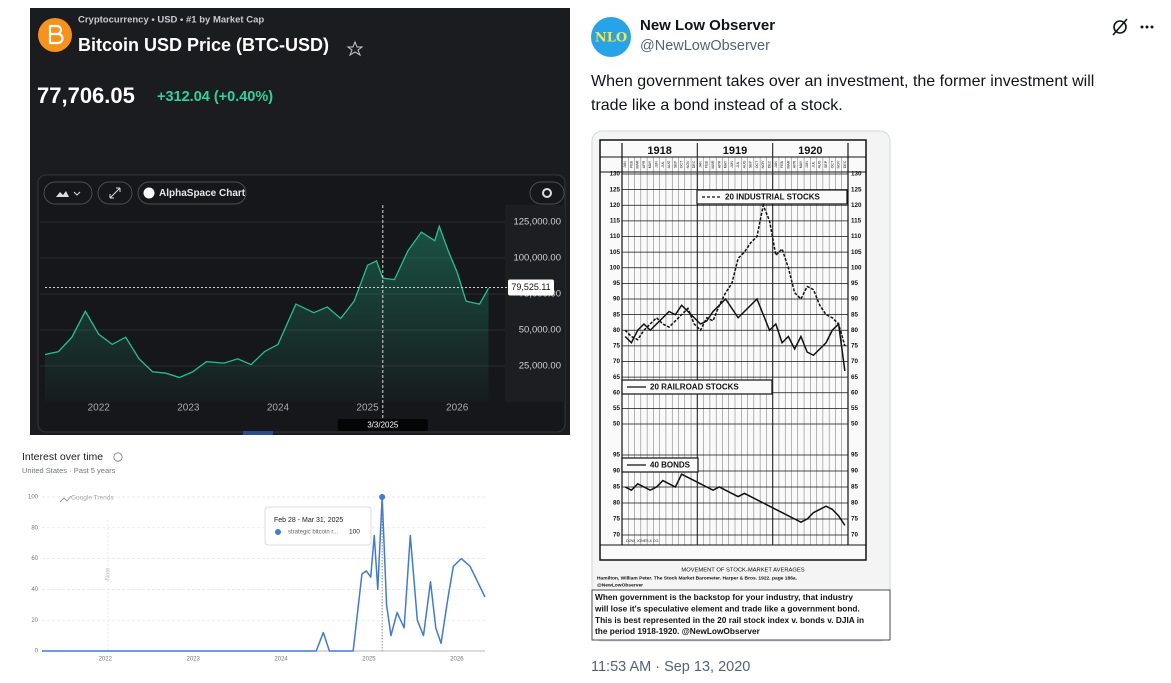 This screenshot has height=683, width=1171. I want to click on timestamp: 11:53 AM · Sep 13, 2020, so click(670, 667).